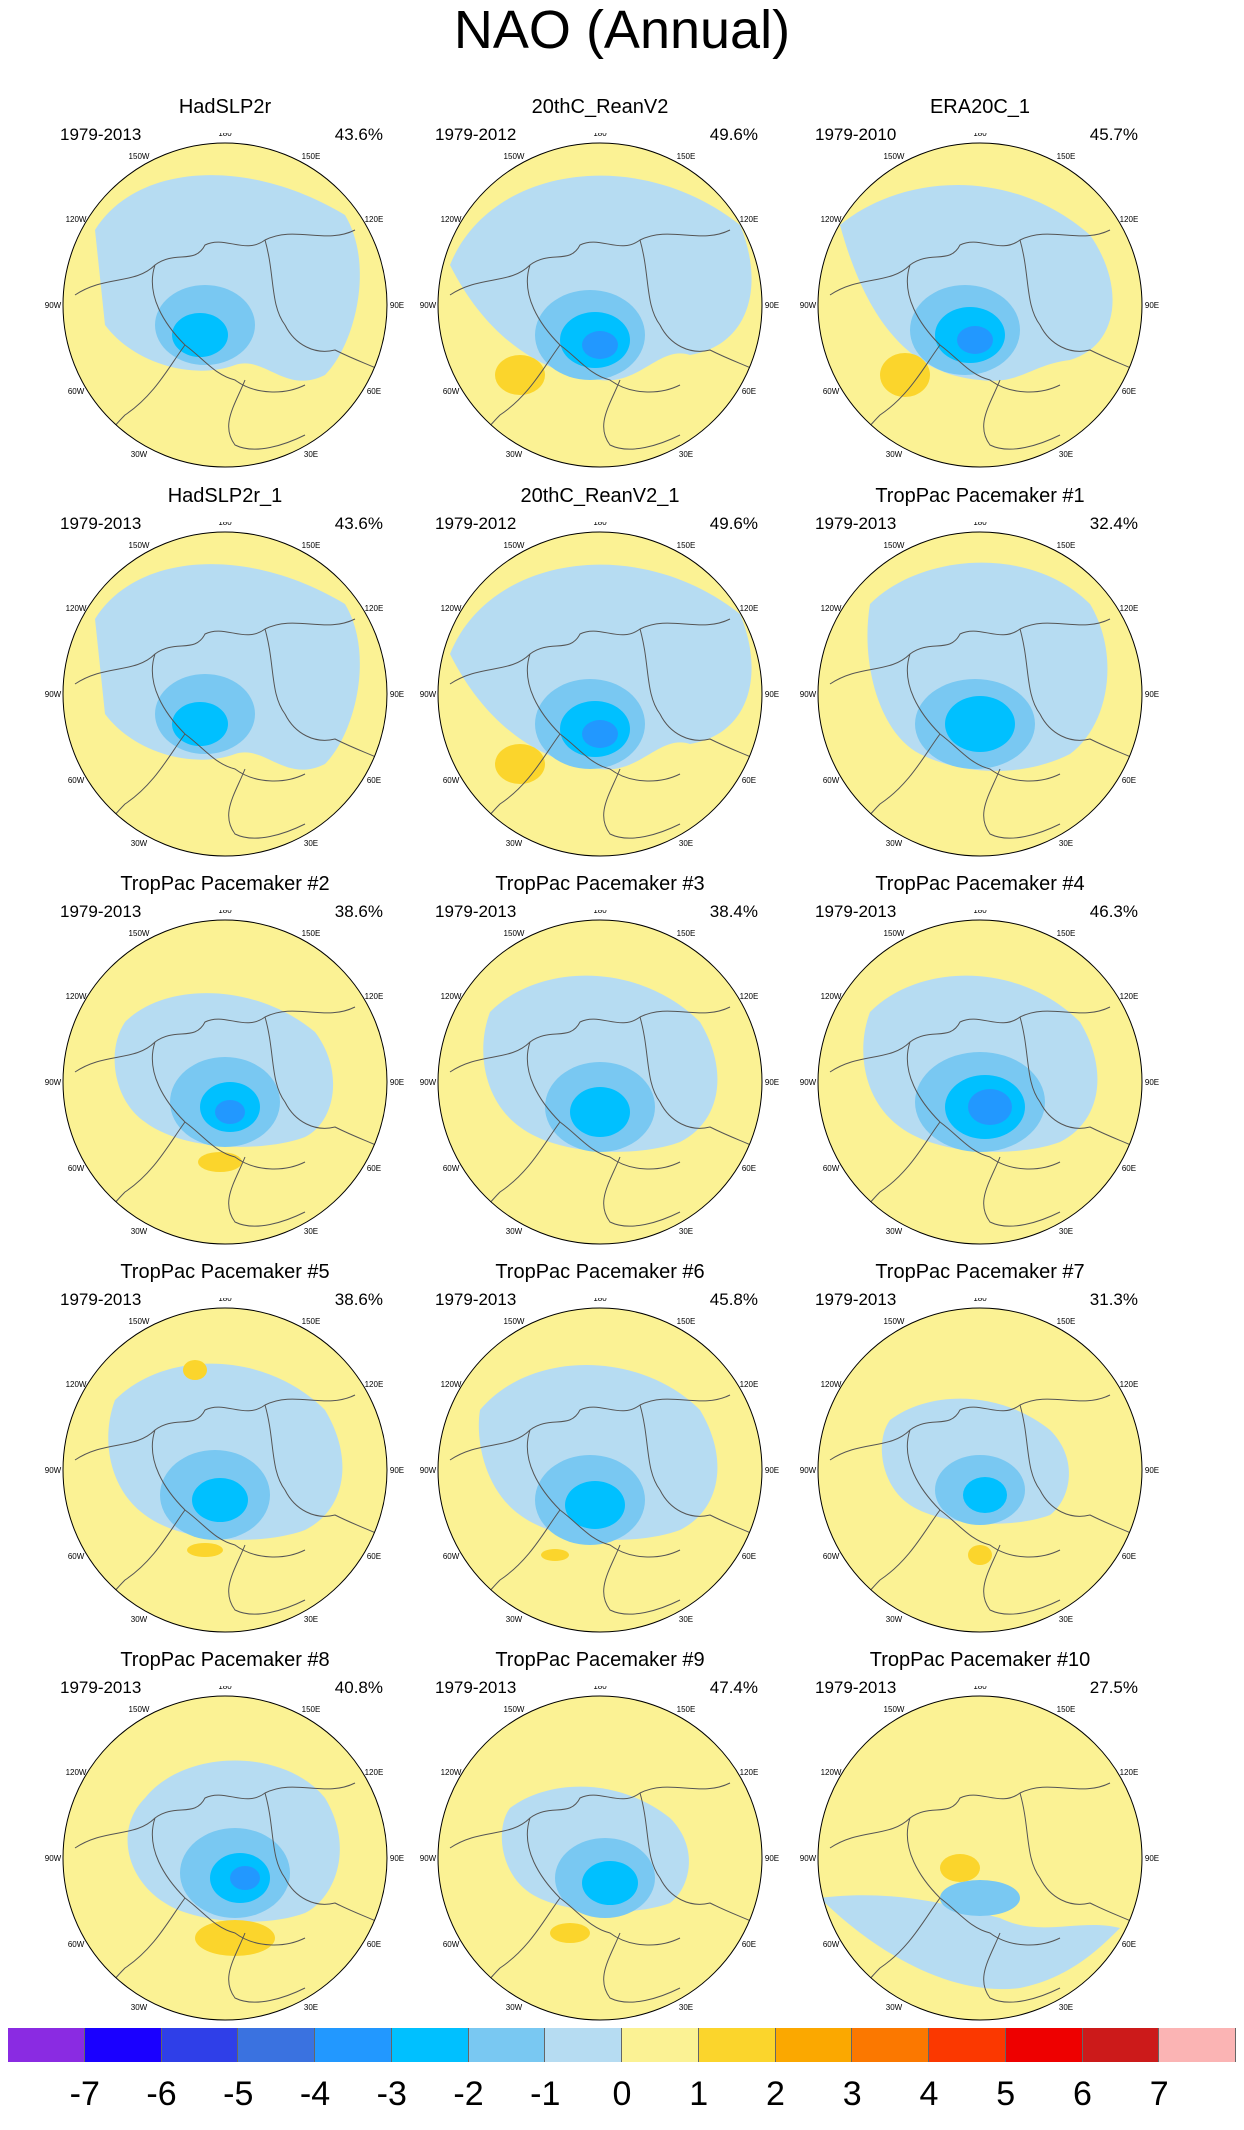 Image resolution: width=1244 pixels, height=2130 pixels. What do you see at coordinates (468, 2094) in the screenshot?
I see `colorbar-label: -2` at bounding box center [468, 2094].